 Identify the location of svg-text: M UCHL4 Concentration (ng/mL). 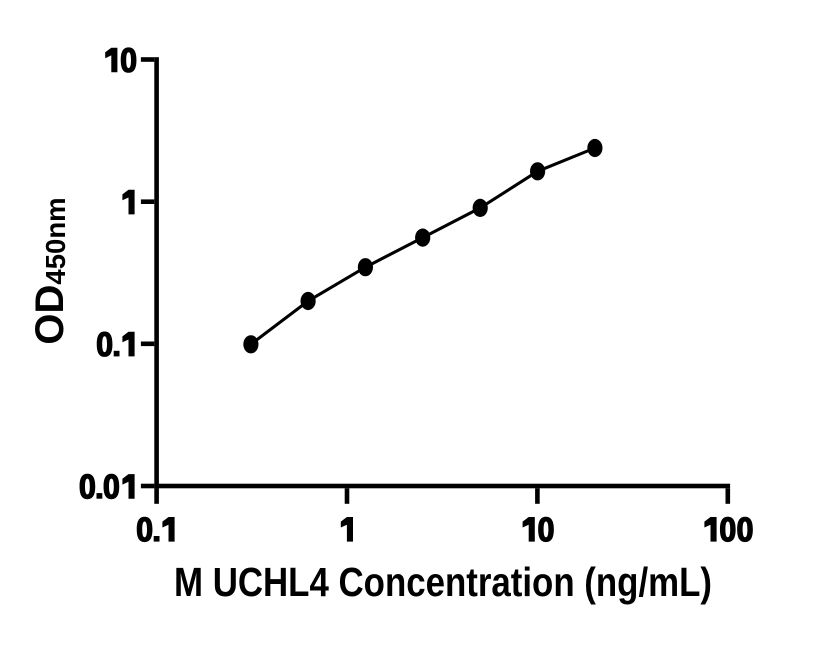
(443, 582).